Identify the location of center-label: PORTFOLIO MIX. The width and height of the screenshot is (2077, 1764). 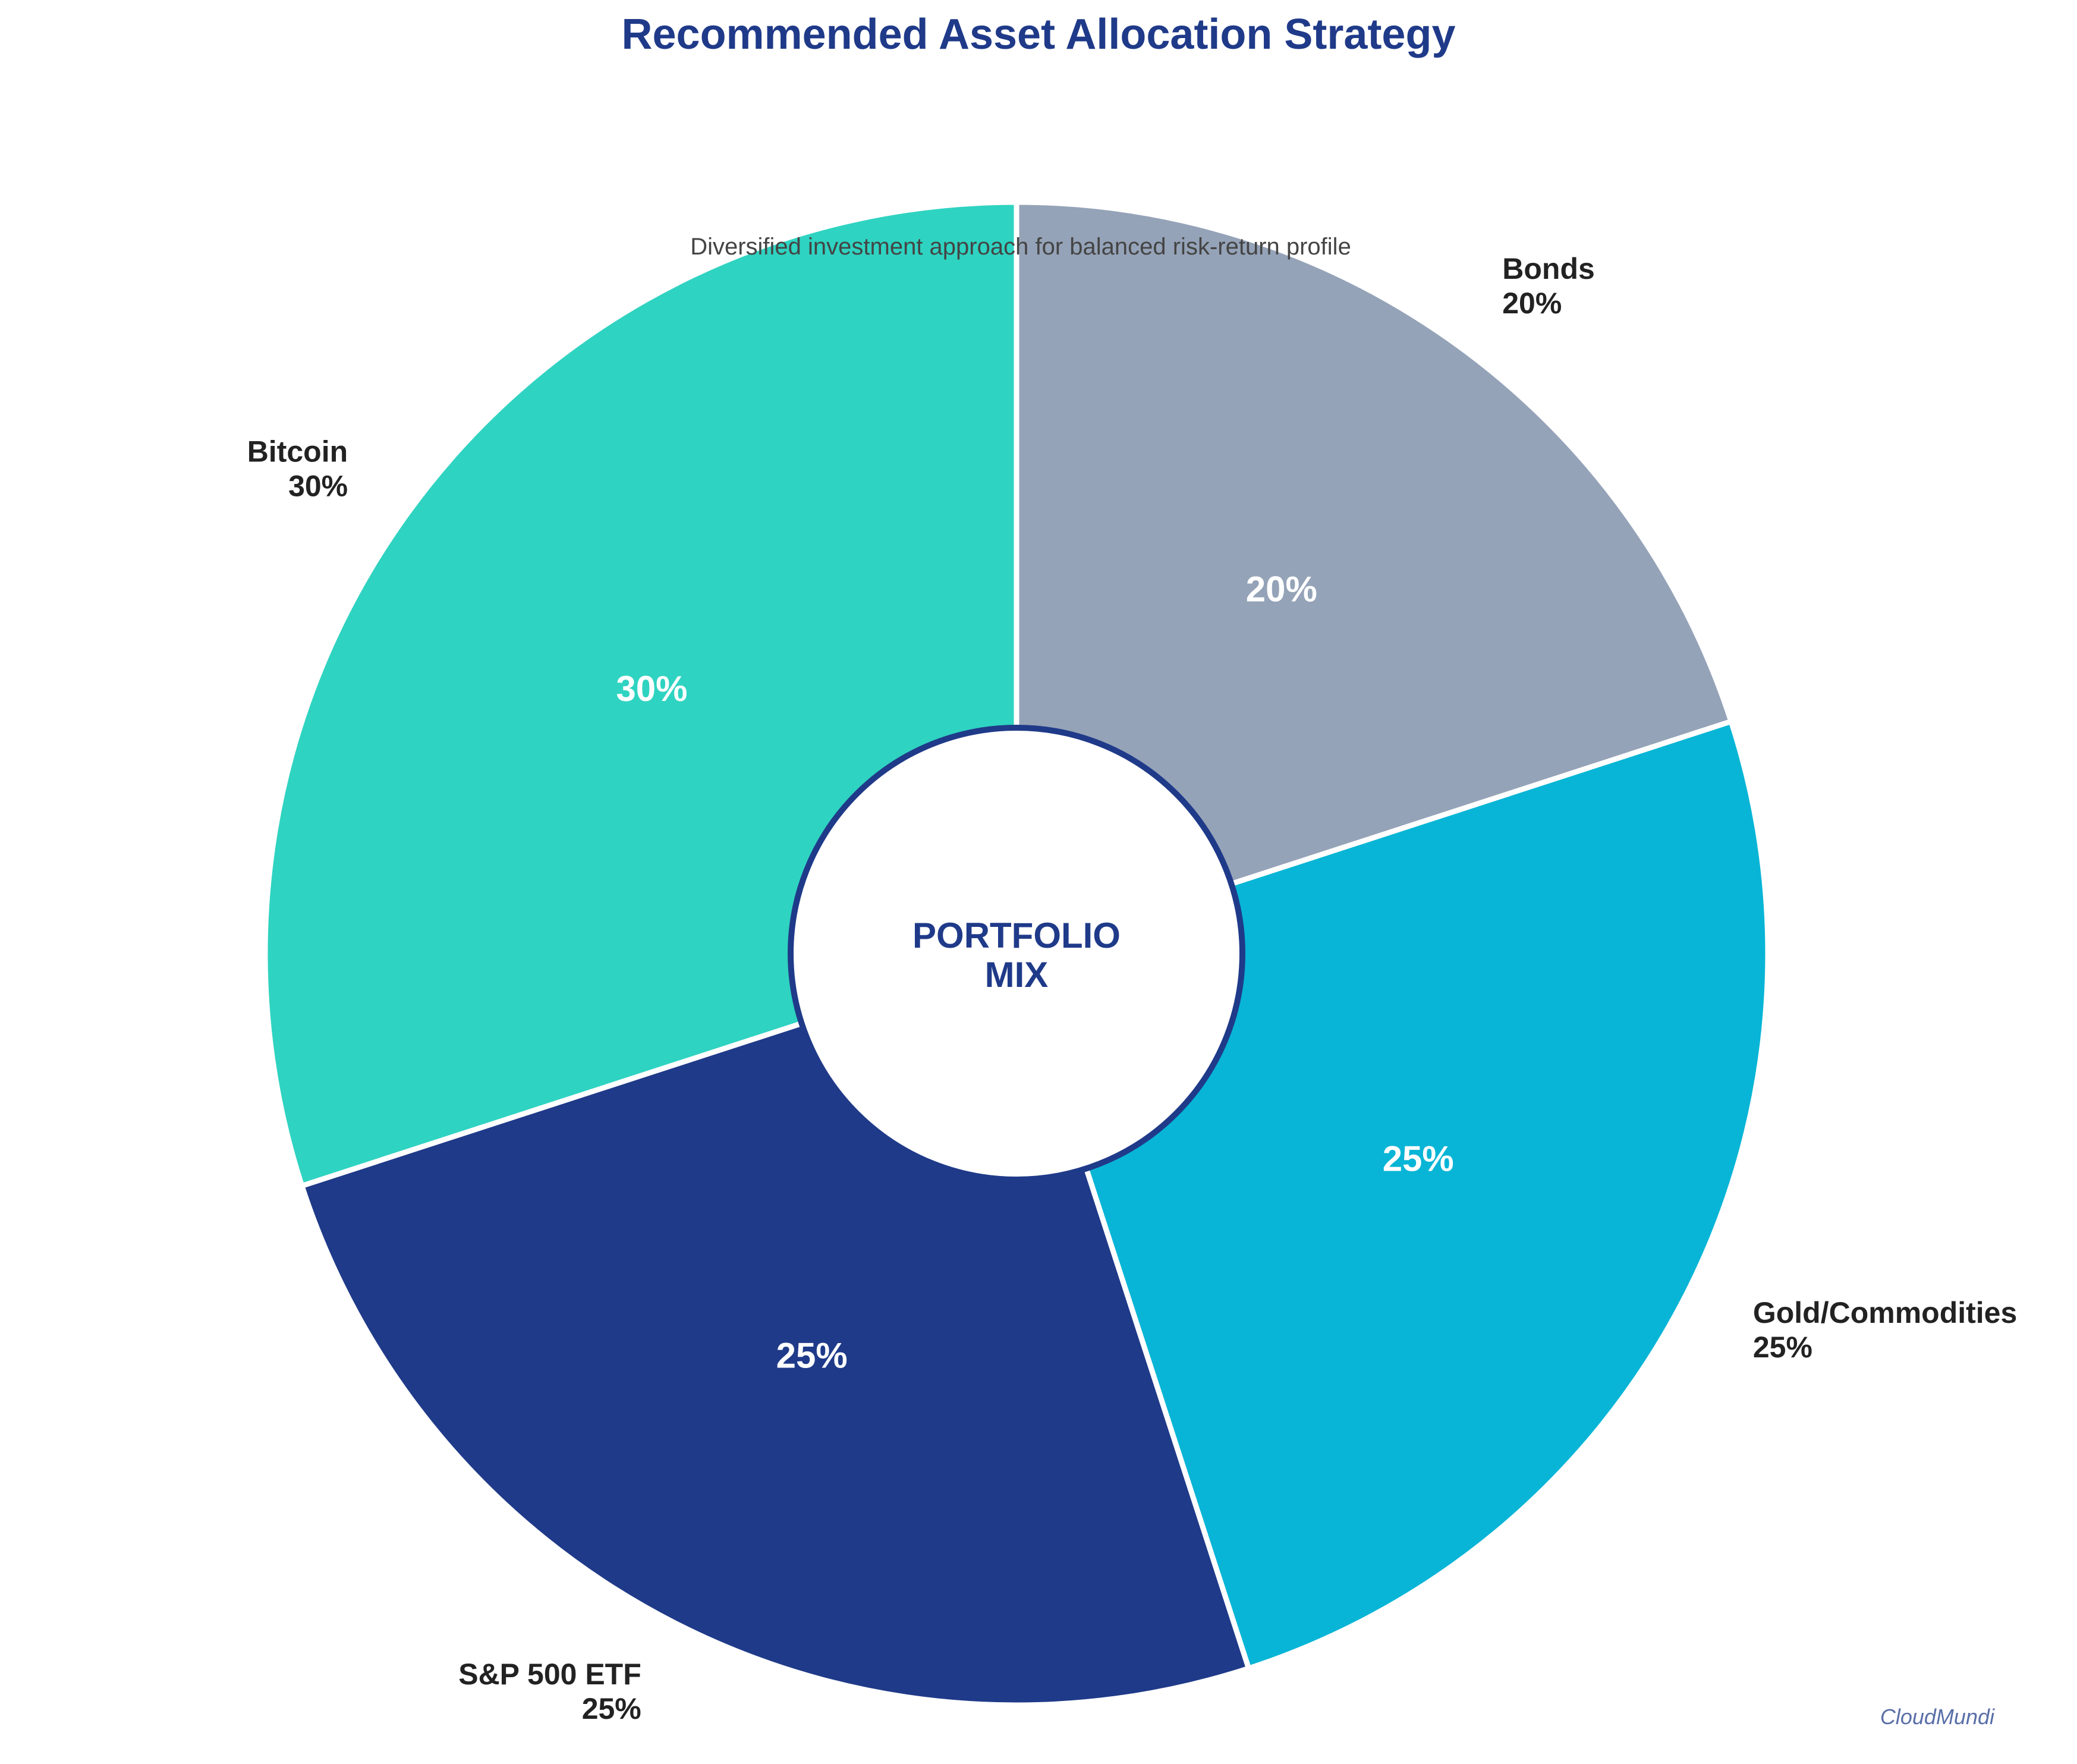
(1016, 955).